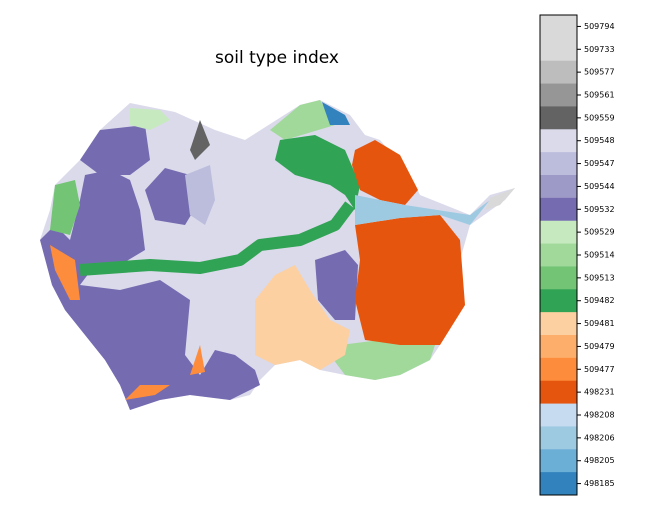 This screenshot has height=510, width=655. Describe the element at coordinates (599, 277) in the screenshot. I see `colorbar-label: 509513` at that location.